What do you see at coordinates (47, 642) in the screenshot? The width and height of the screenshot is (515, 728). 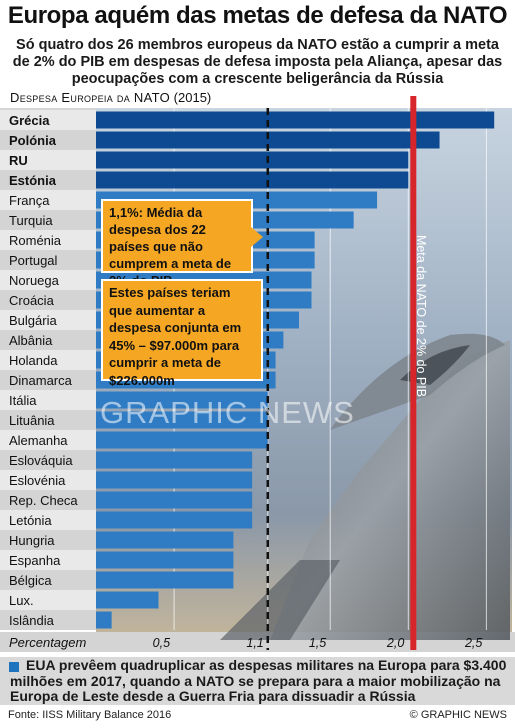 I see `x-axis-label: Percentagem` at bounding box center [47, 642].